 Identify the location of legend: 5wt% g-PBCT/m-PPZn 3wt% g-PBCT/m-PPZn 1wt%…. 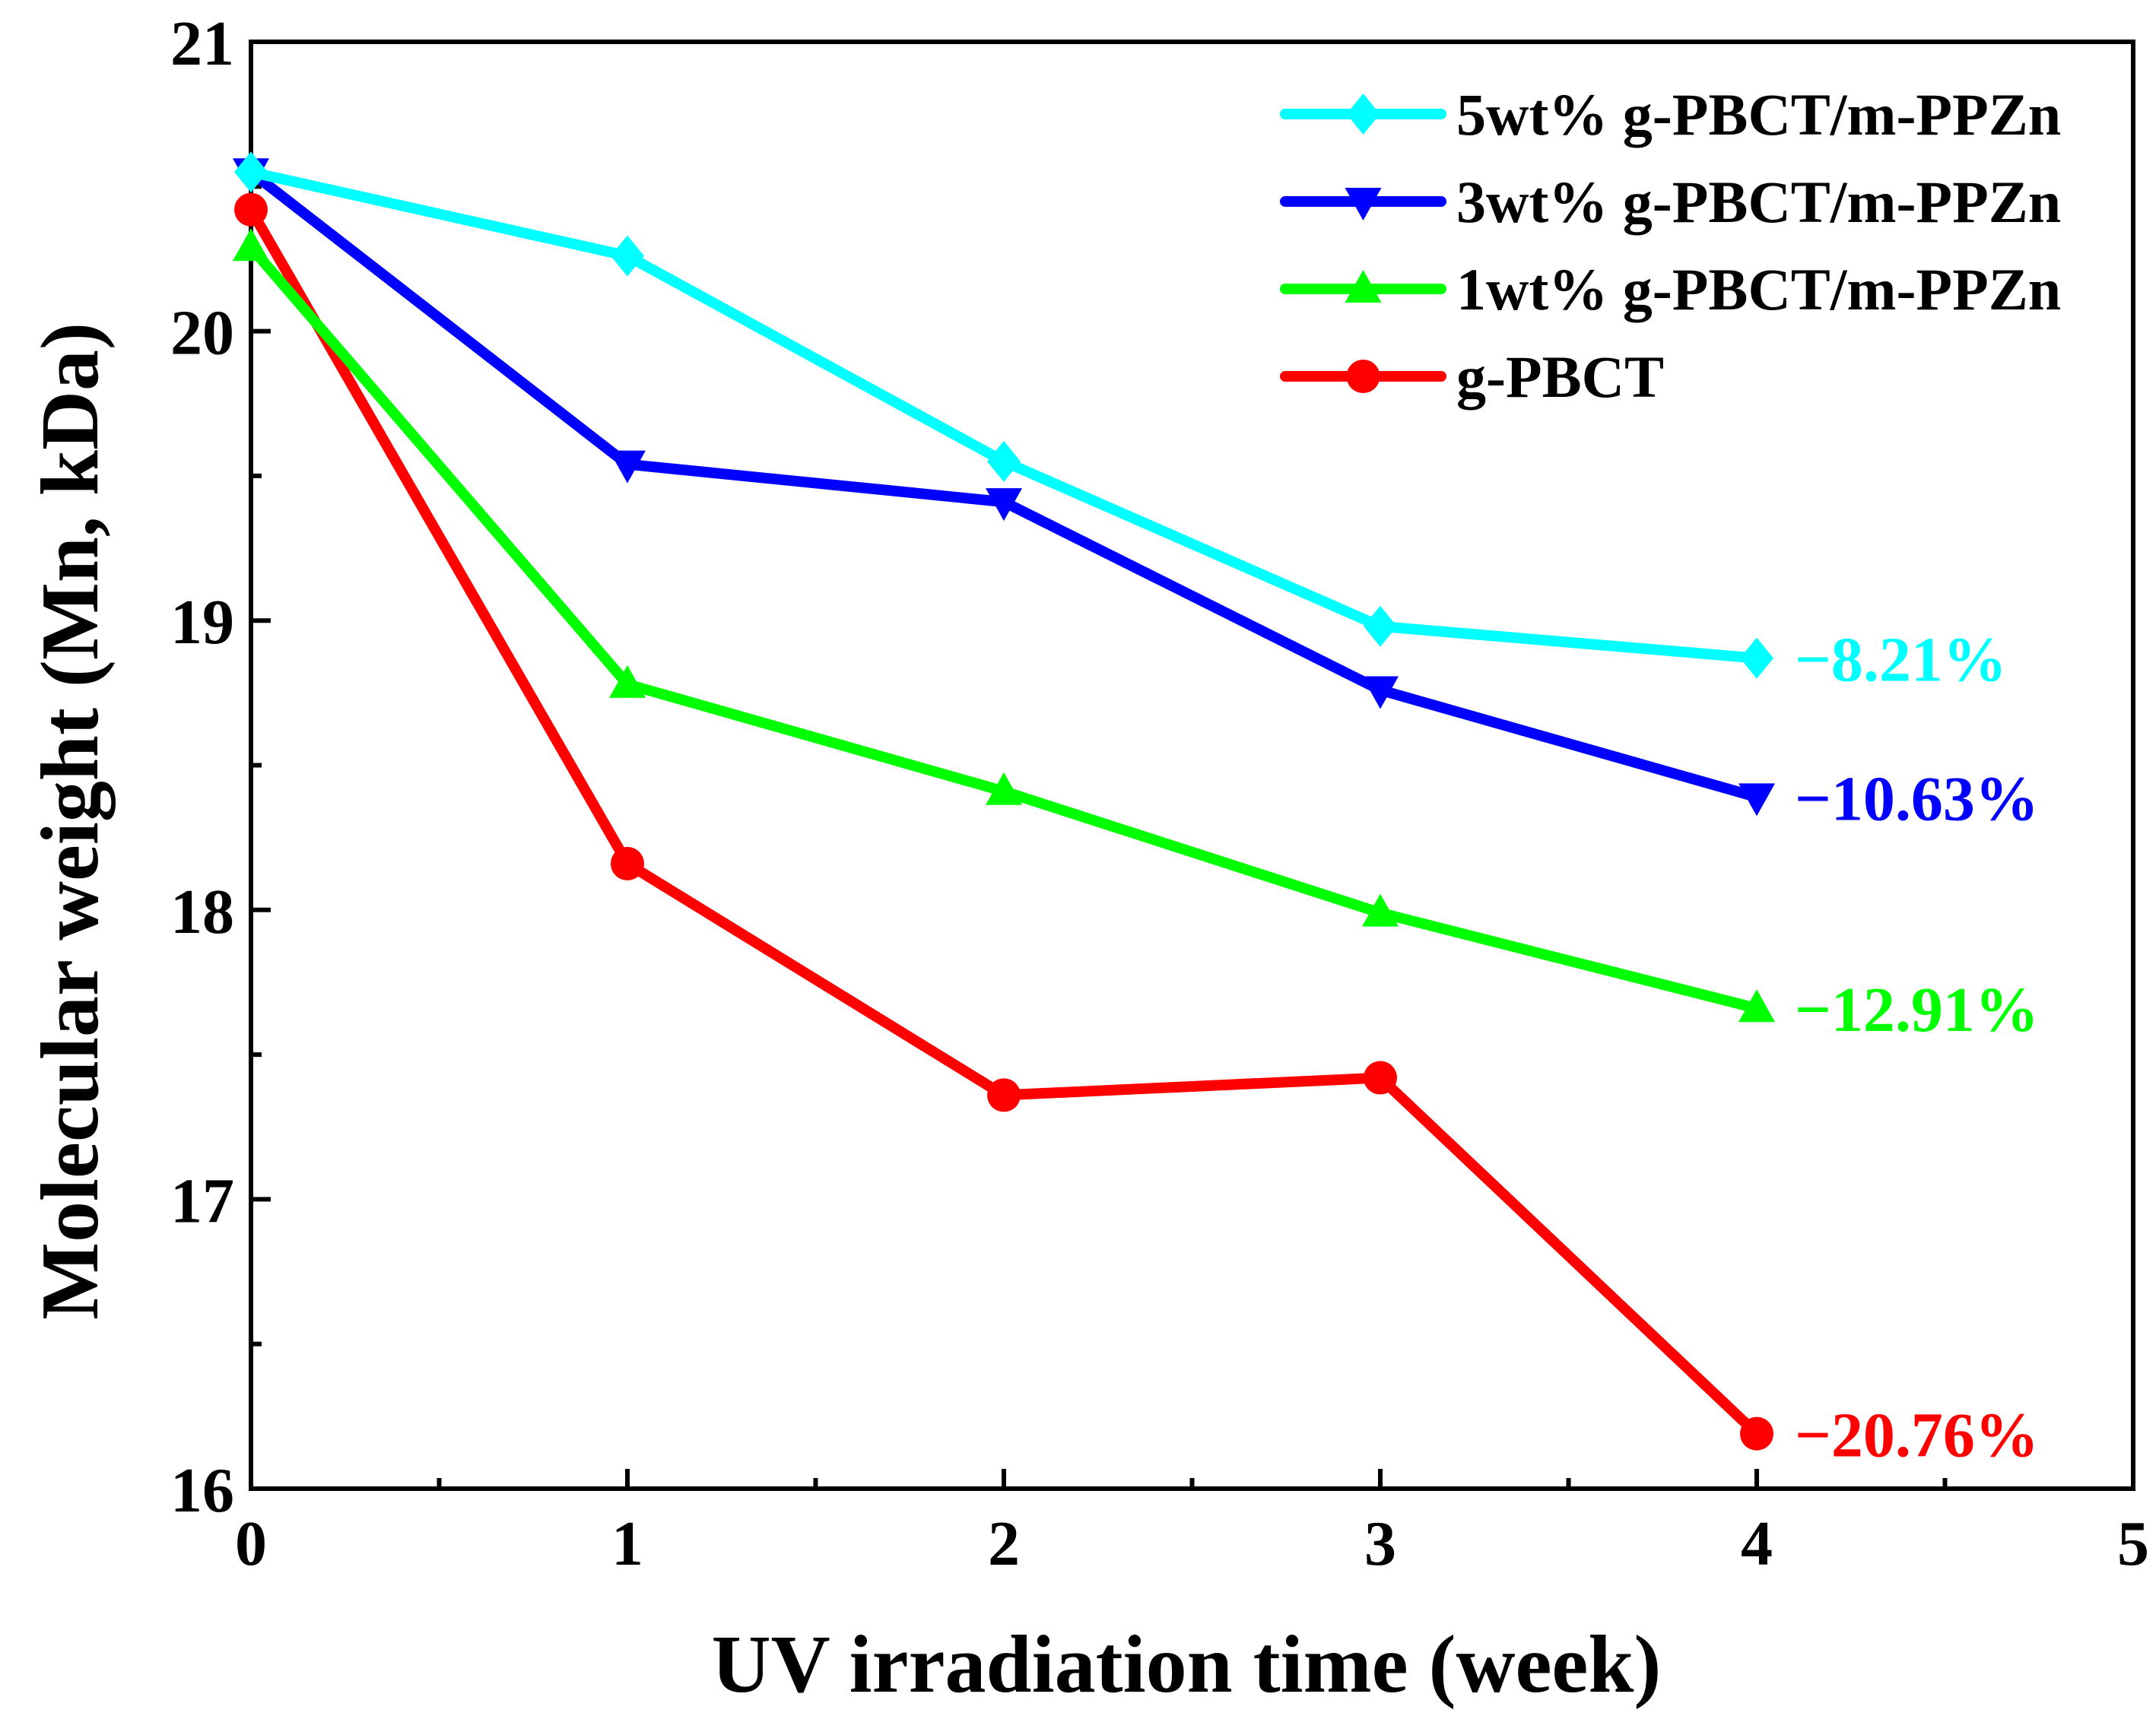
(1670, 246).